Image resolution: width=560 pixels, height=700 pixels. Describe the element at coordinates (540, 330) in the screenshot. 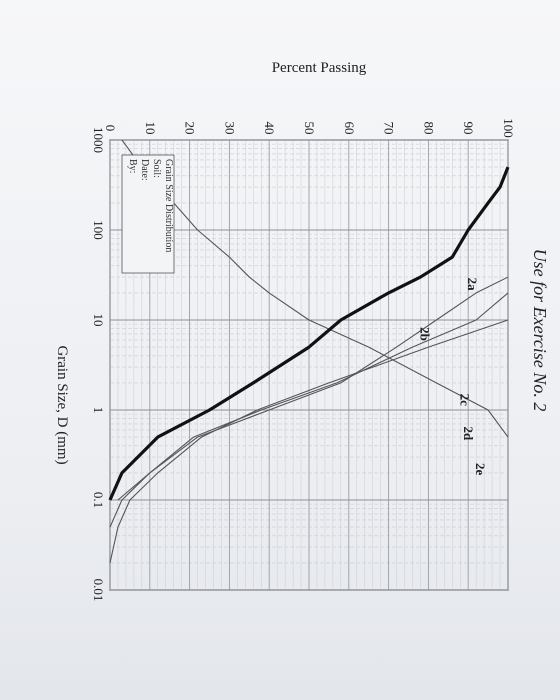

I see `exercise-note: Use for Exercise No. 2` at that location.